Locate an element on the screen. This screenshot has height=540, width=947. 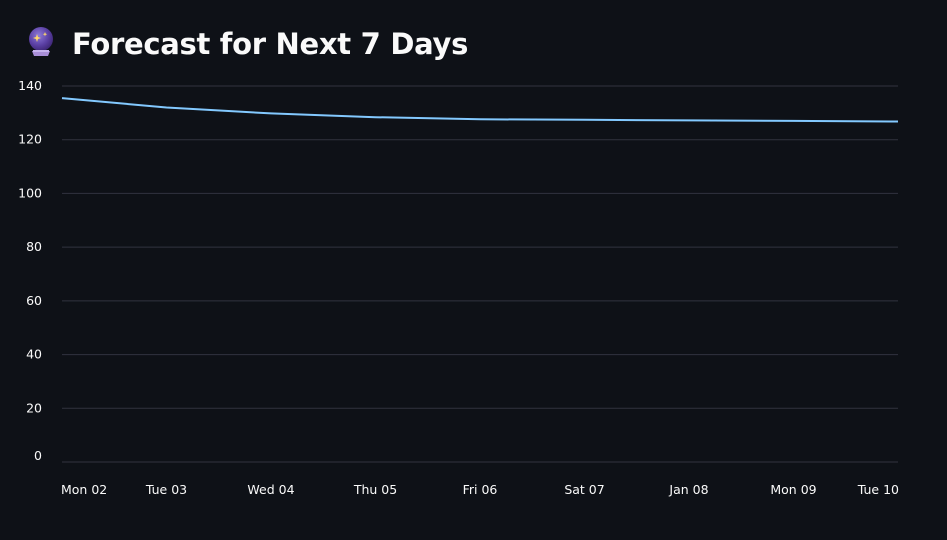
y-tick-label: 60 is located at coordinates (34, 300).